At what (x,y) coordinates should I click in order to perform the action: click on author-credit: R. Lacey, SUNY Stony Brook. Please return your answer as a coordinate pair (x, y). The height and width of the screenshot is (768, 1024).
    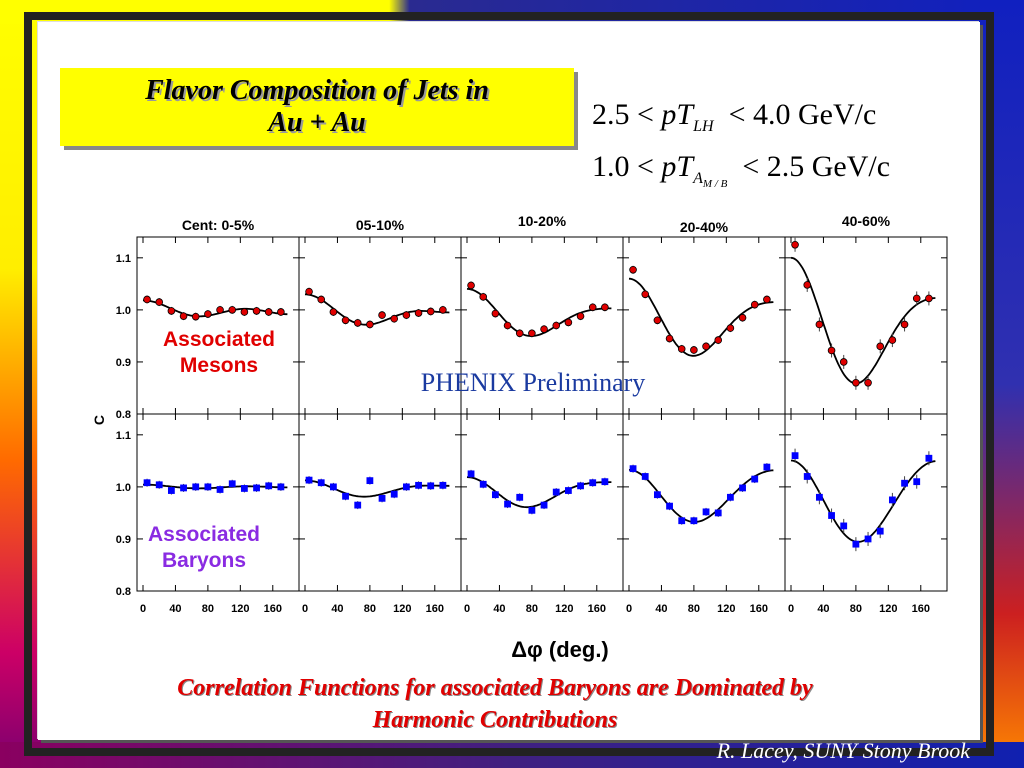
    Looking at the image, I should click on (843, 750).